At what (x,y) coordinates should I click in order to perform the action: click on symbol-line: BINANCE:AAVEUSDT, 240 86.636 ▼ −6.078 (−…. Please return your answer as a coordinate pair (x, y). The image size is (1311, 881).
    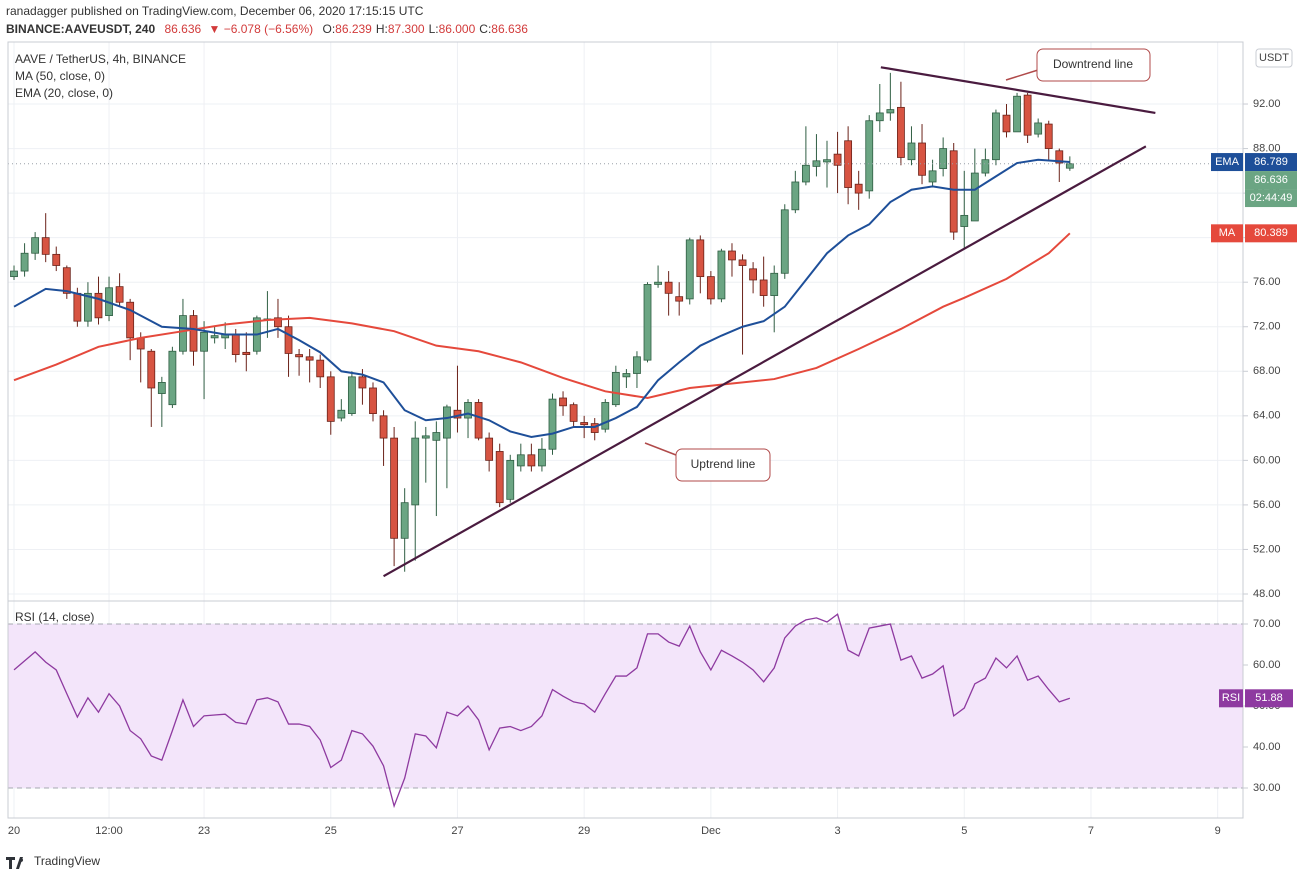
    Looking at the image, I should click on (267, 29).